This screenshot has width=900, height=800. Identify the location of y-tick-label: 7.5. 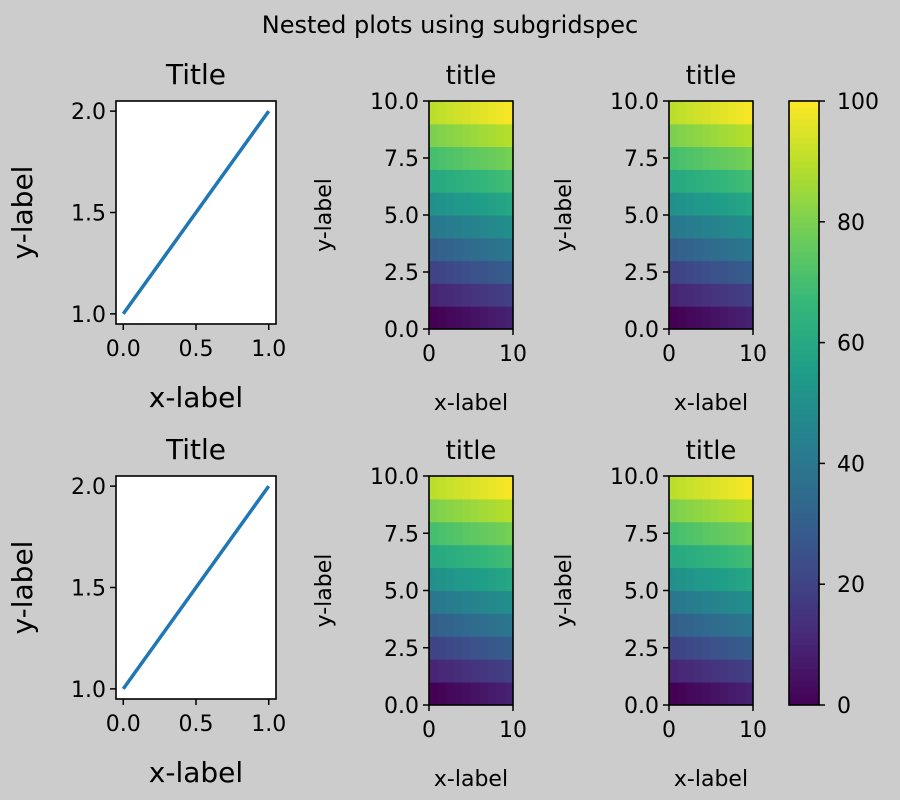
(401, 159).